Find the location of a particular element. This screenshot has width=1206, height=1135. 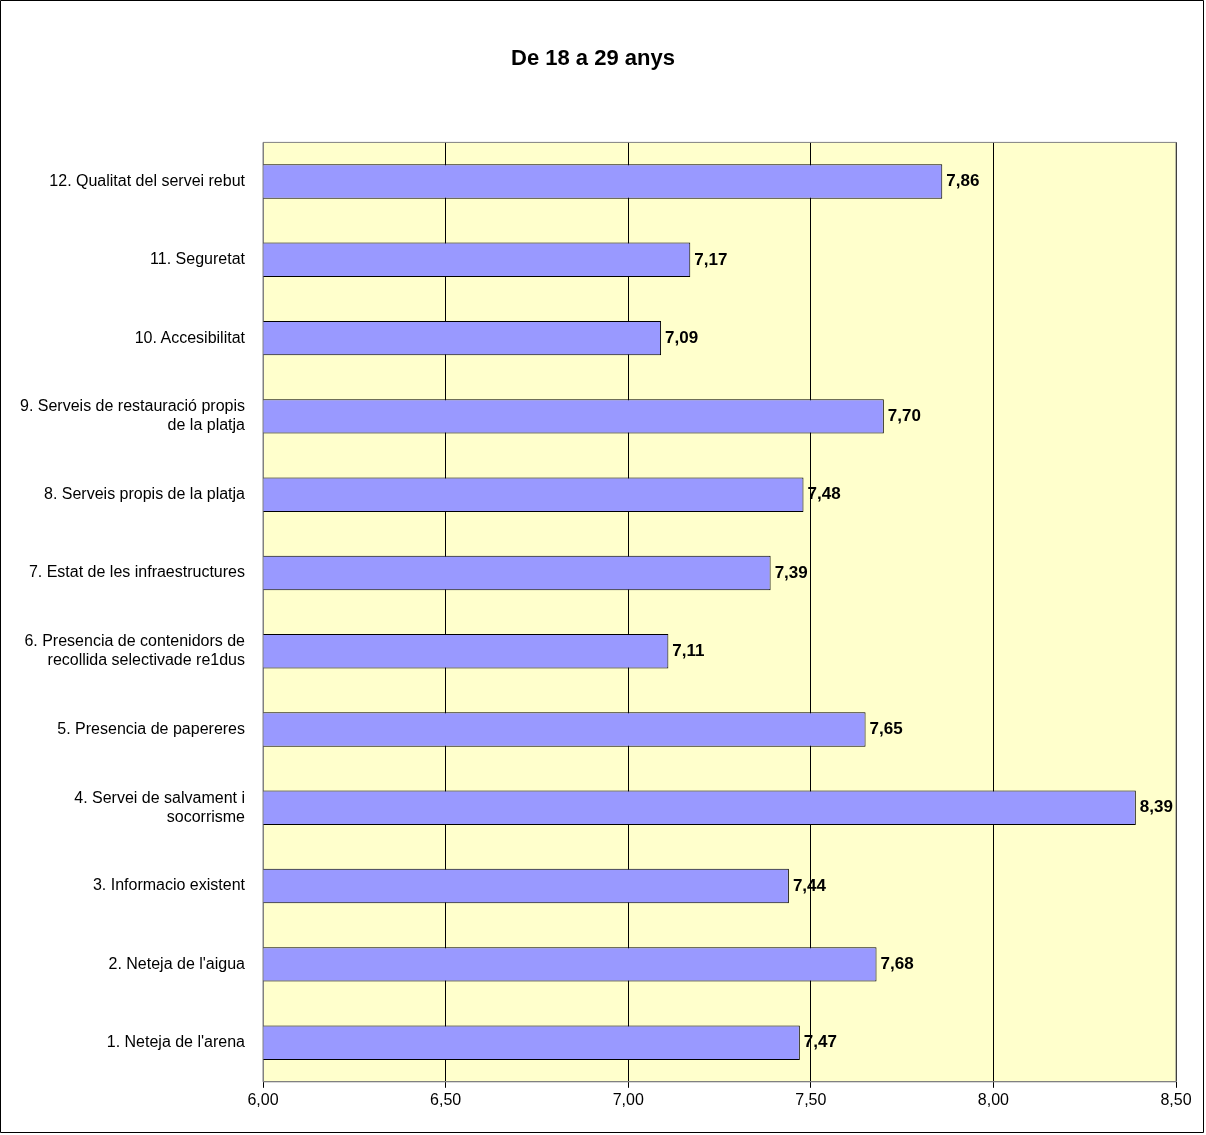

x-tick-label: 7,00 is located at coordinates (628, 1099).